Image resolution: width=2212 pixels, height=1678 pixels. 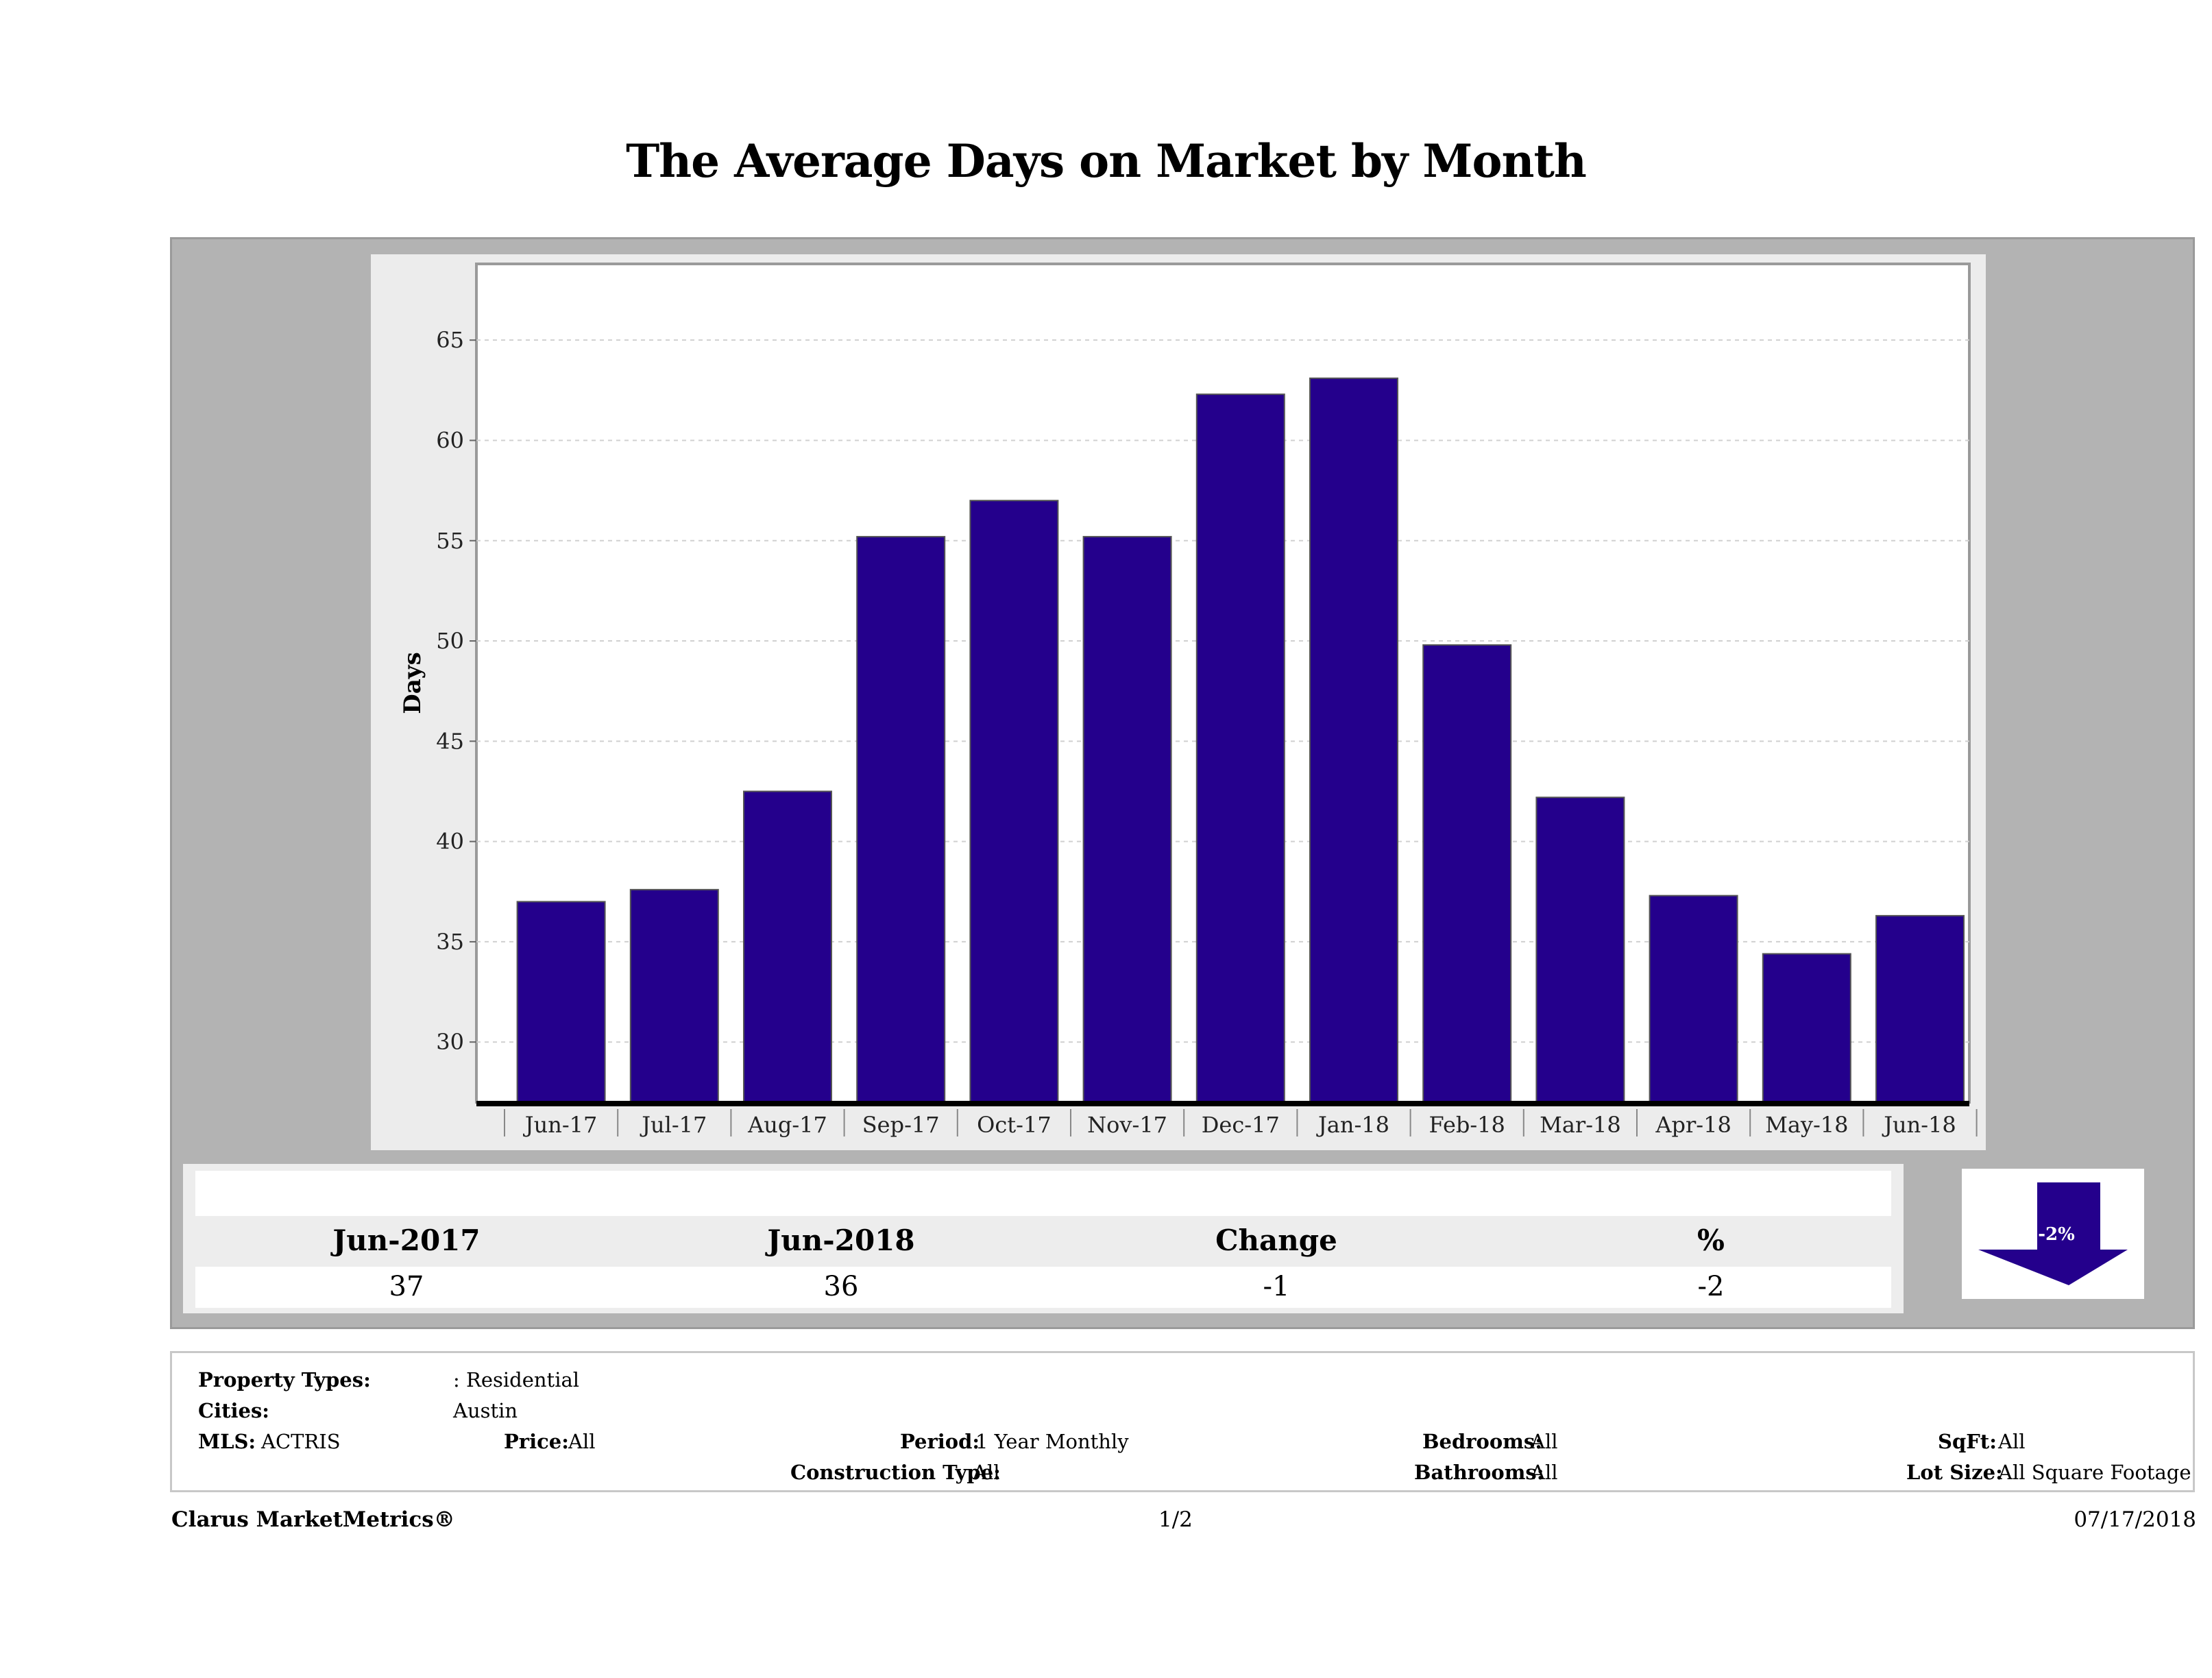 What do you see at coordinates (2094, 1472) in the screenshot?
I see `lot-size-value: All Square Footage` at bounding box center [2094, 1472].